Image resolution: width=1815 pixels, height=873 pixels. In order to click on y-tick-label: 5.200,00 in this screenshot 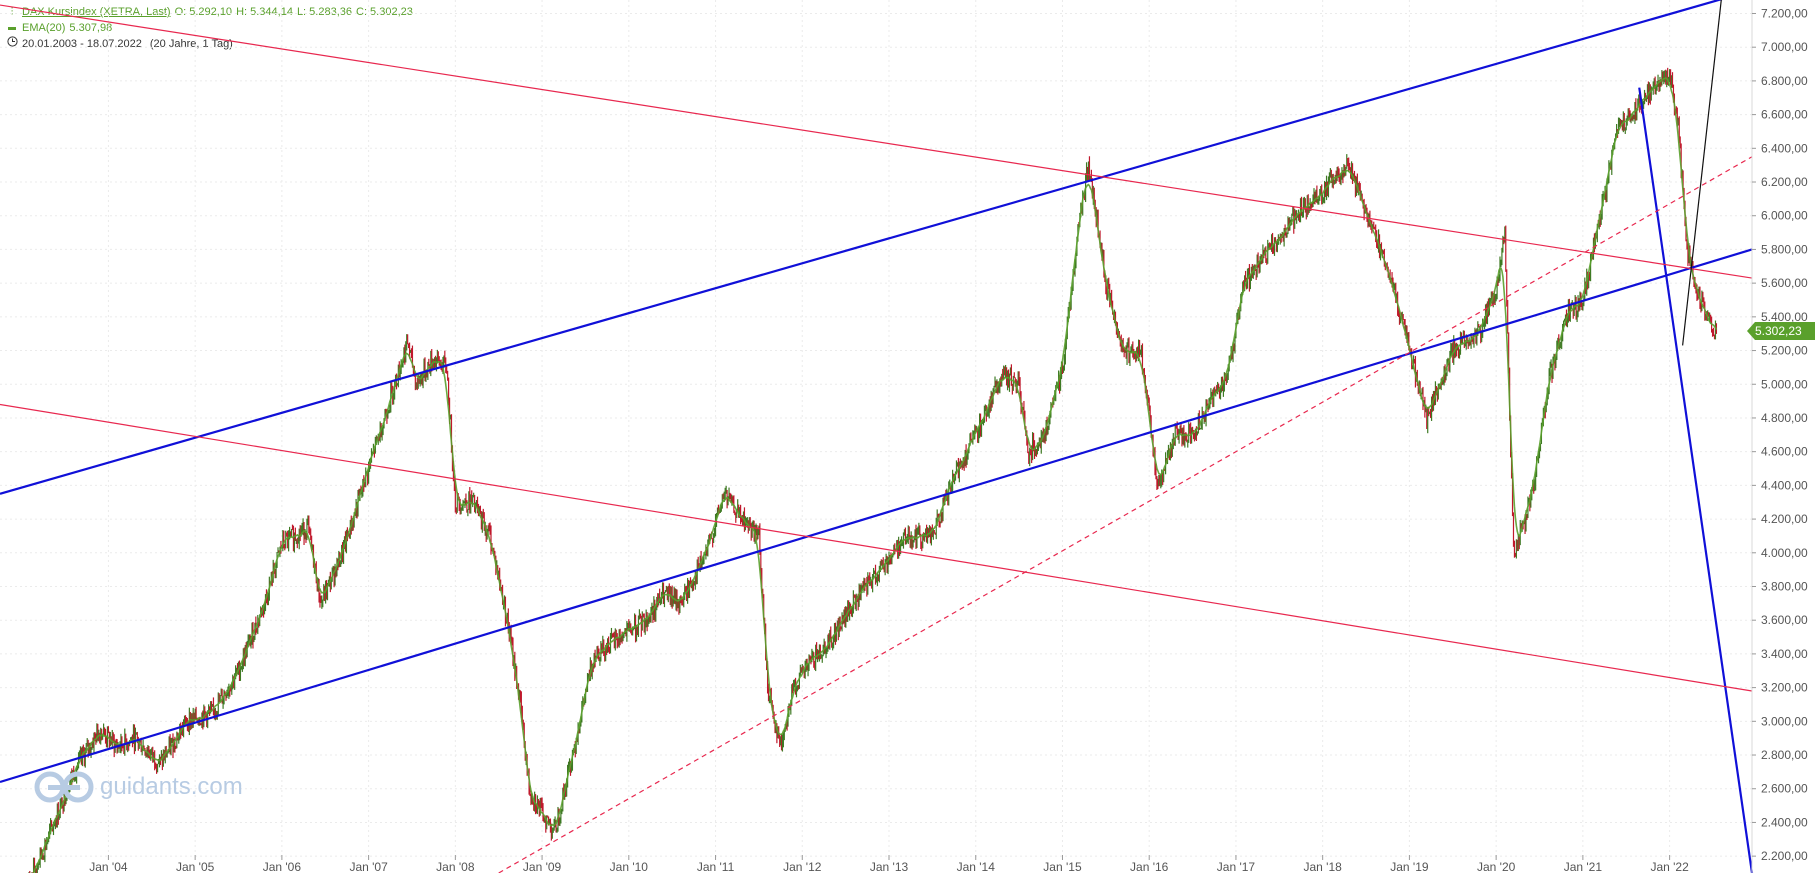, I will do `click(1784, 351)`.